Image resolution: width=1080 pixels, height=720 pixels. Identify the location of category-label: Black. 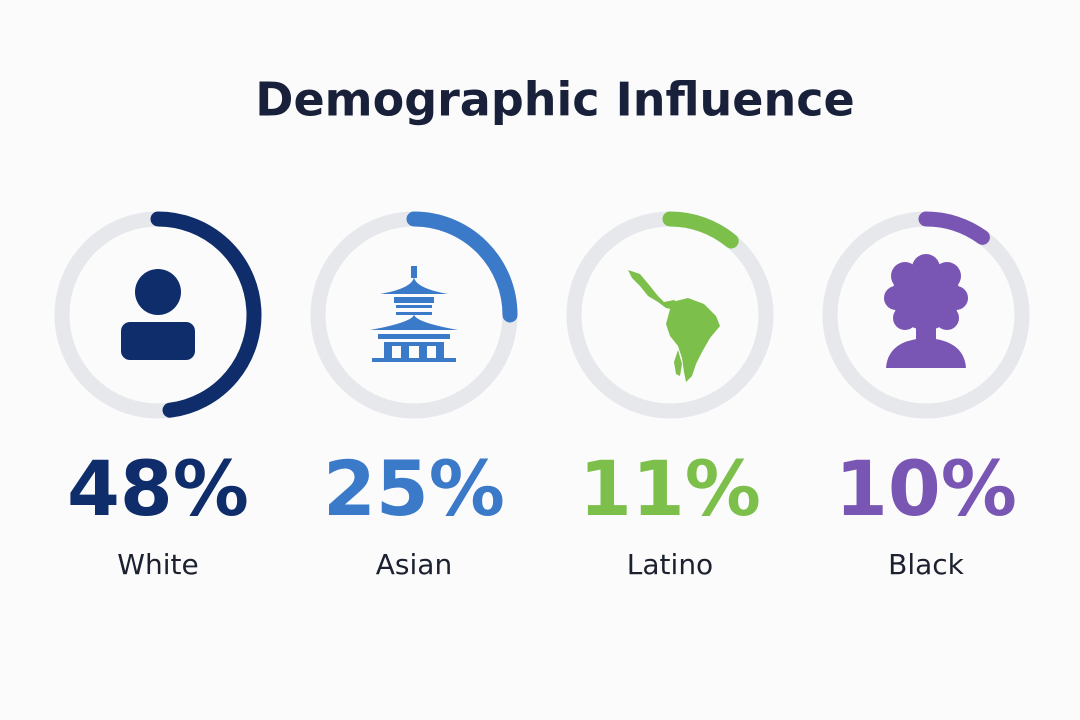
(926, 564).